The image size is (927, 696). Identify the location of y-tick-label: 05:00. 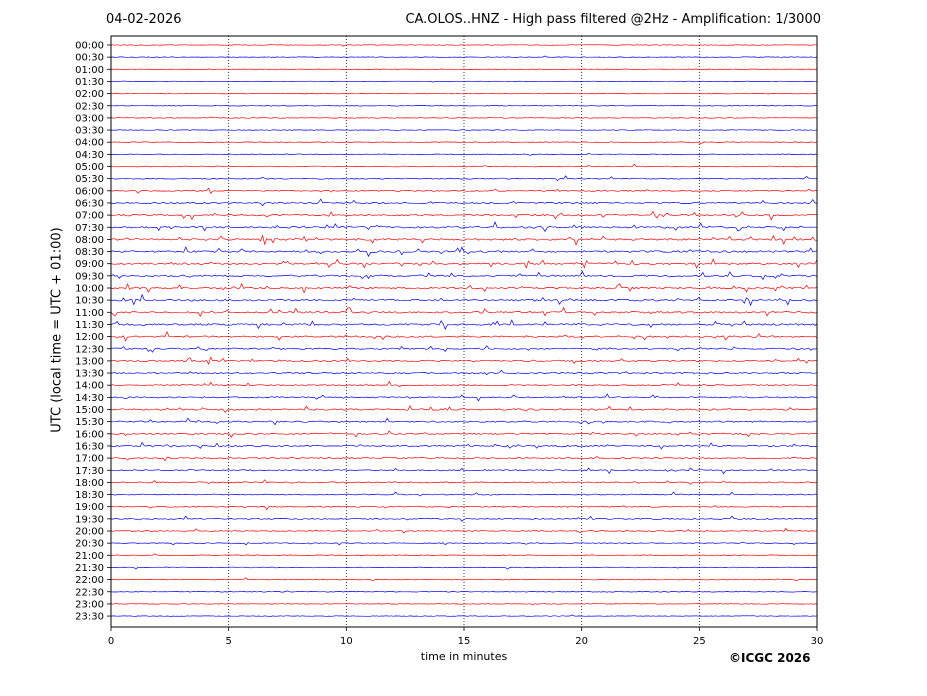
(89, 167).